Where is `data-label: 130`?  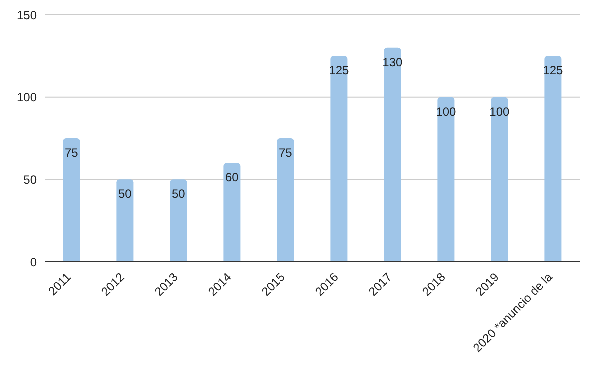
data-label: 130 is located at coordinates (393, 62).